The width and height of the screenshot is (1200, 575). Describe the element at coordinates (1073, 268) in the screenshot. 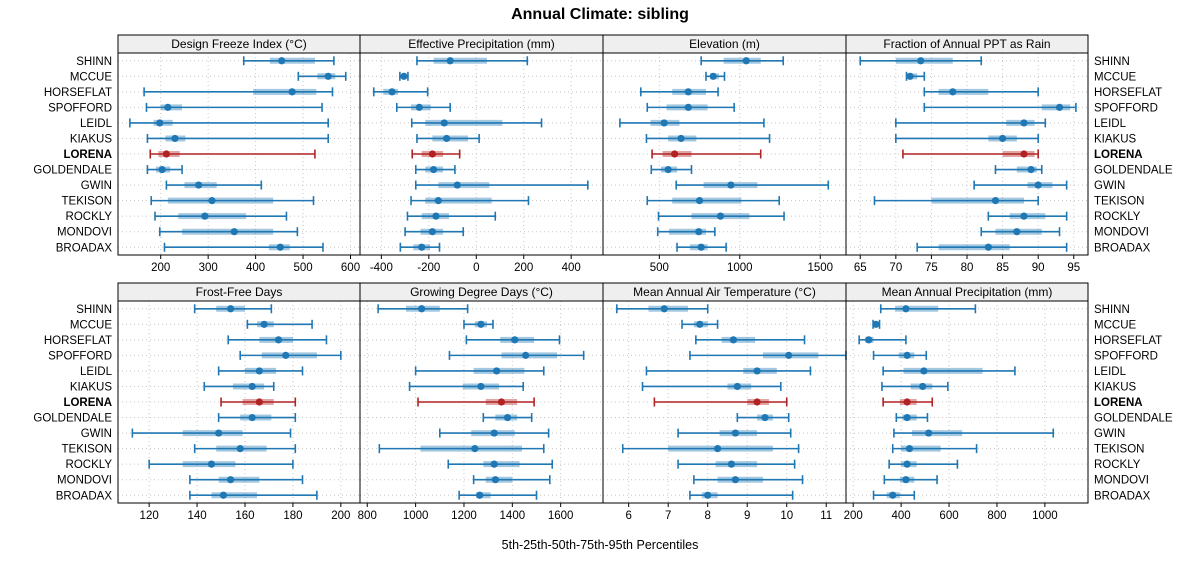

I see `axis-tick-label: 95` at that location.